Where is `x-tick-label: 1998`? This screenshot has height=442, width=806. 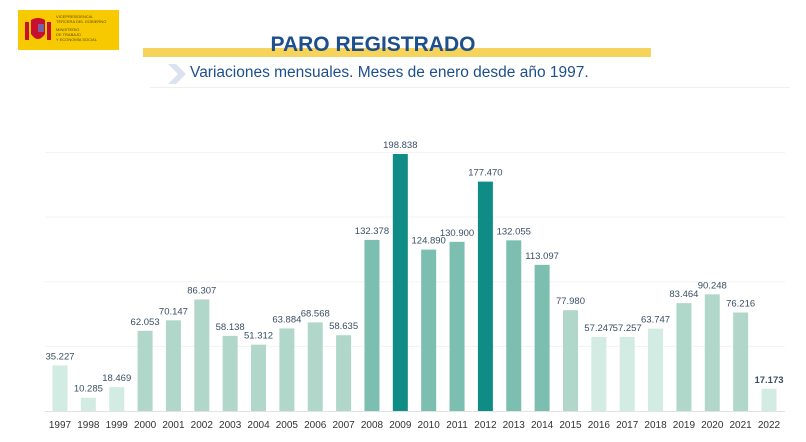 x-tick-label: 1998 is located at coordinates (88, 425).